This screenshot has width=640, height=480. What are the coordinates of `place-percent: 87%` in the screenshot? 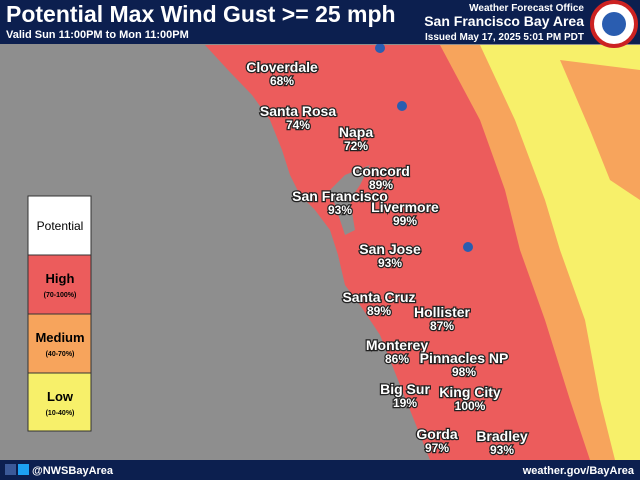 It's located at (442, 326).